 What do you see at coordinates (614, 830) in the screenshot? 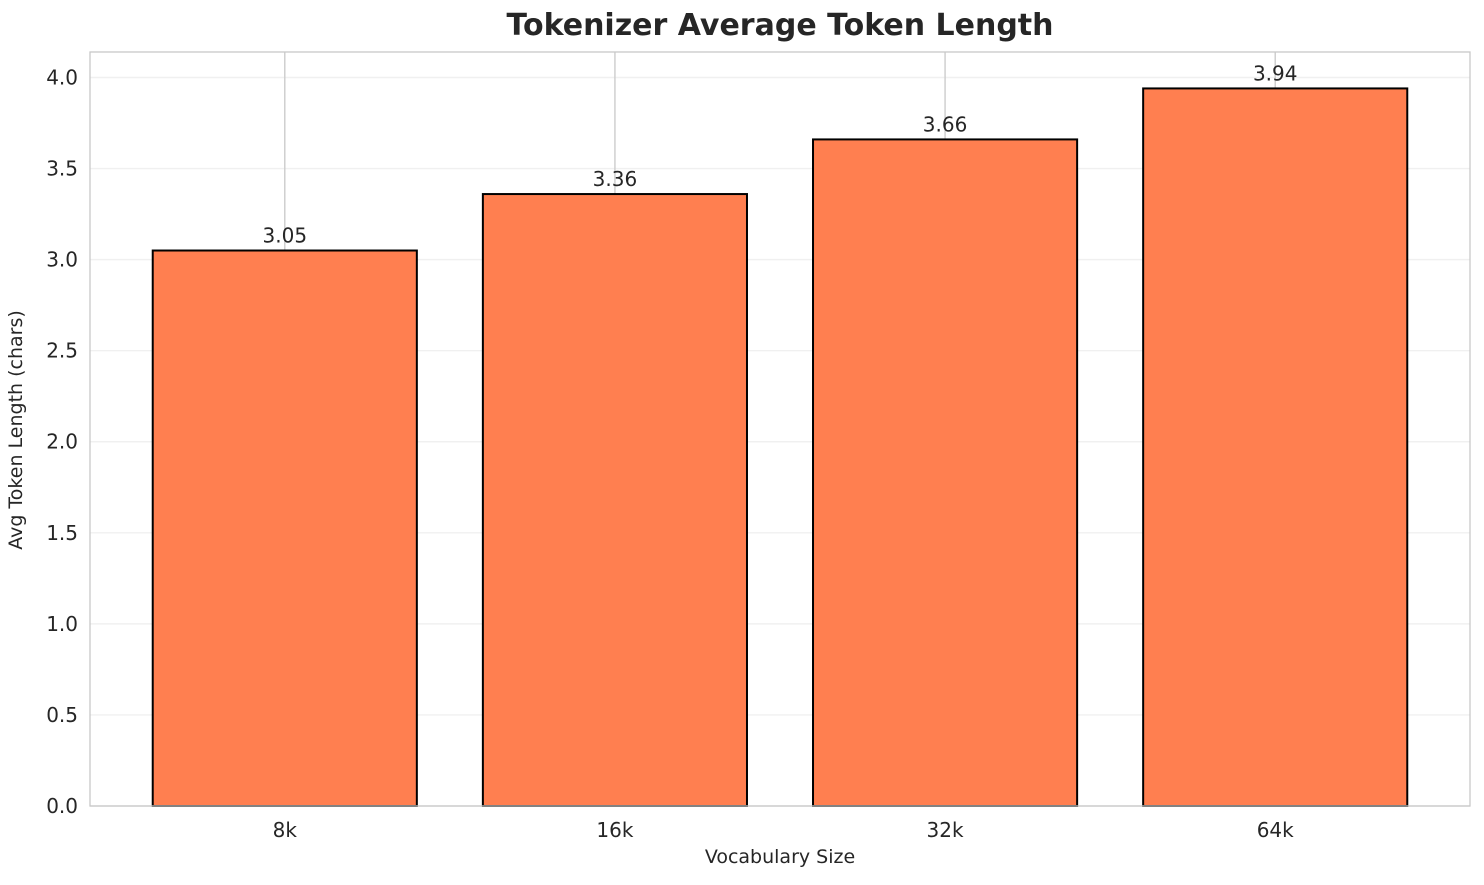
I see `x-tick-label: 16k` at bounding box center [614, 830].